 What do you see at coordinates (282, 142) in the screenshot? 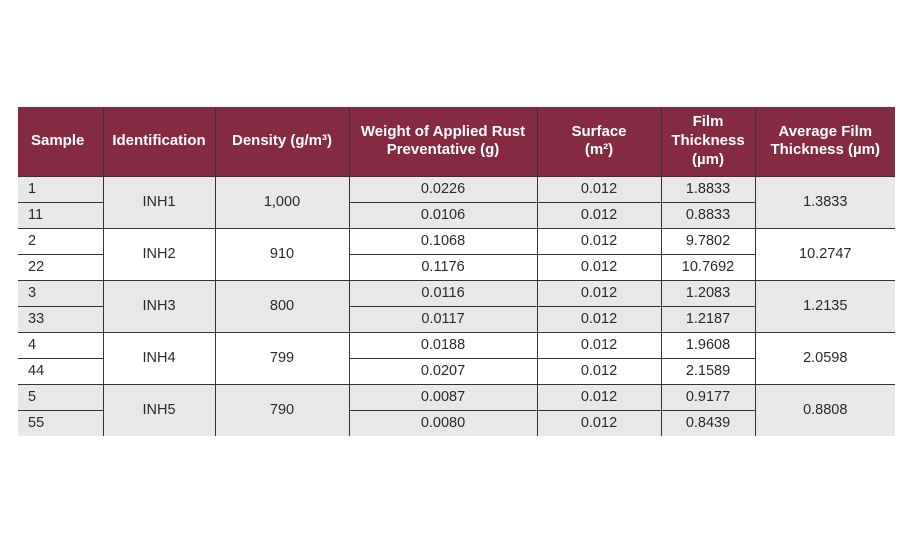
I see `column-header-density: Density (g/m³)` at bounding box center [282, 142].